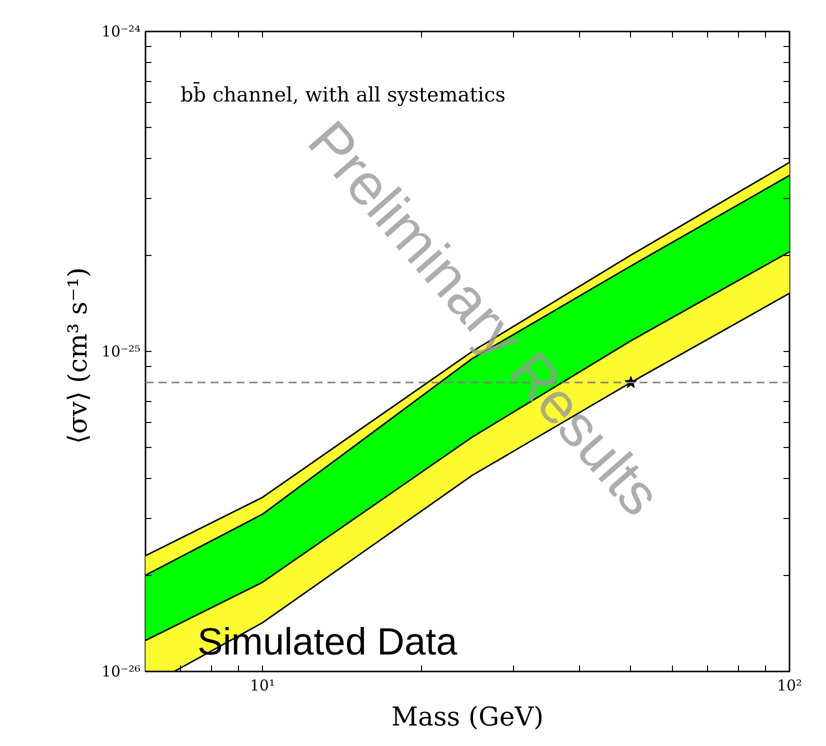  What do you see at coordinates (789, 685) in the screenshot?
I see `x-tick-label: 10²` at bounding box center [789, 685].